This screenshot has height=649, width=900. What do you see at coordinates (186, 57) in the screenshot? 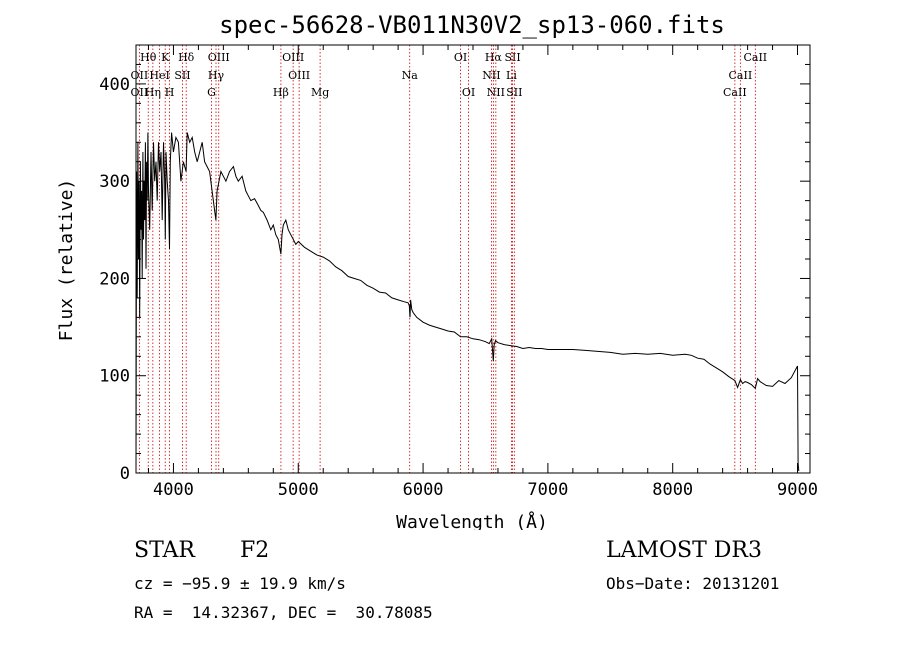
I see `line-marker-label: Hδ` at bounding box center [186, 57].